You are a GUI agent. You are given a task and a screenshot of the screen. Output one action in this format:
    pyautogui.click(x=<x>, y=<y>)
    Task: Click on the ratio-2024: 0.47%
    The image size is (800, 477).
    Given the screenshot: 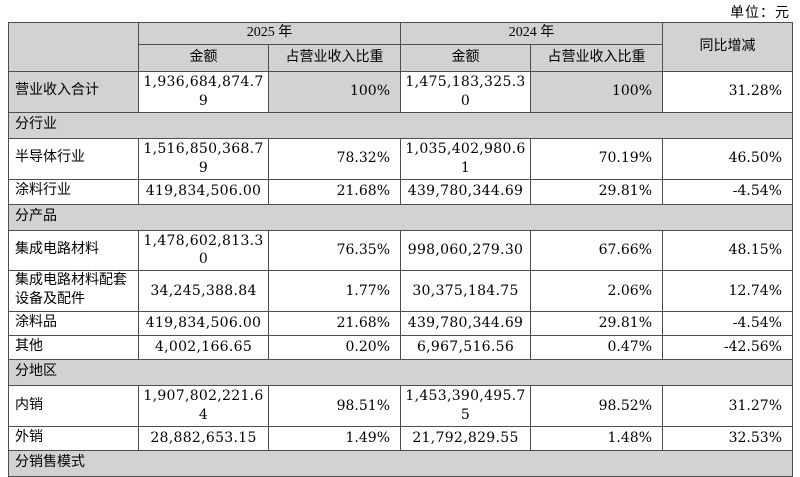 What is the action you would take?
    pyautogui.click(x=596, y=348)
    